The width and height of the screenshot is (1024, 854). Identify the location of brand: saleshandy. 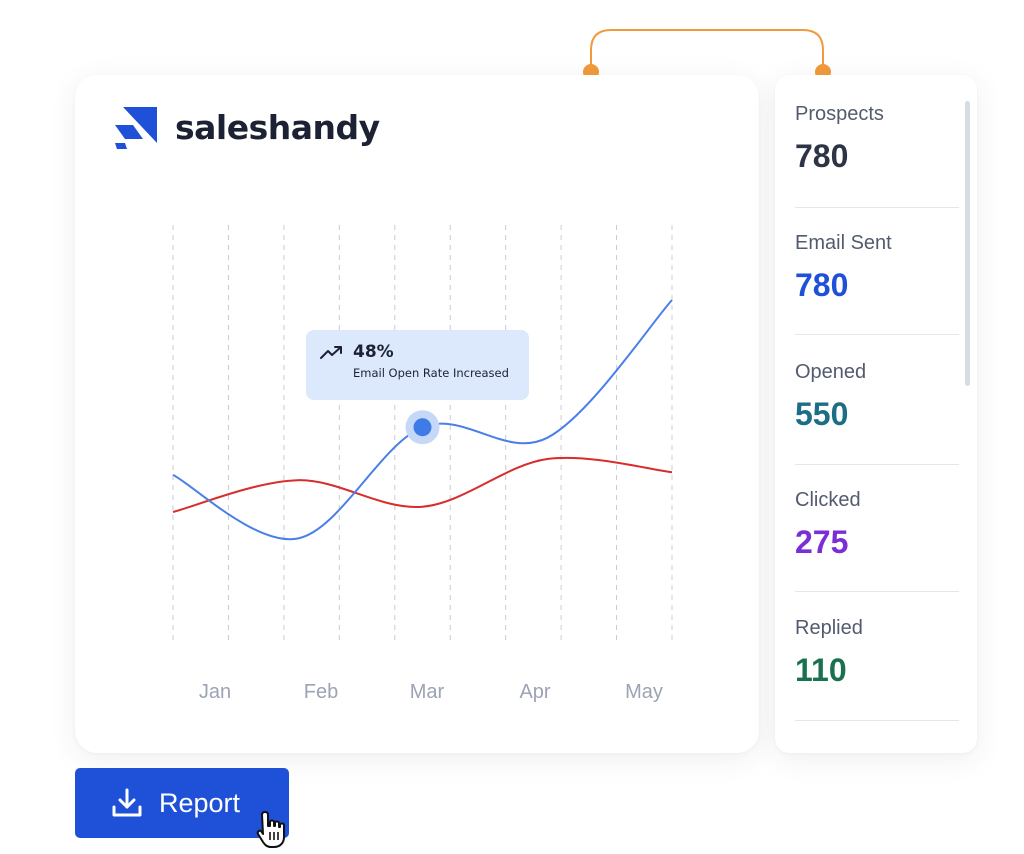
(246, 127).